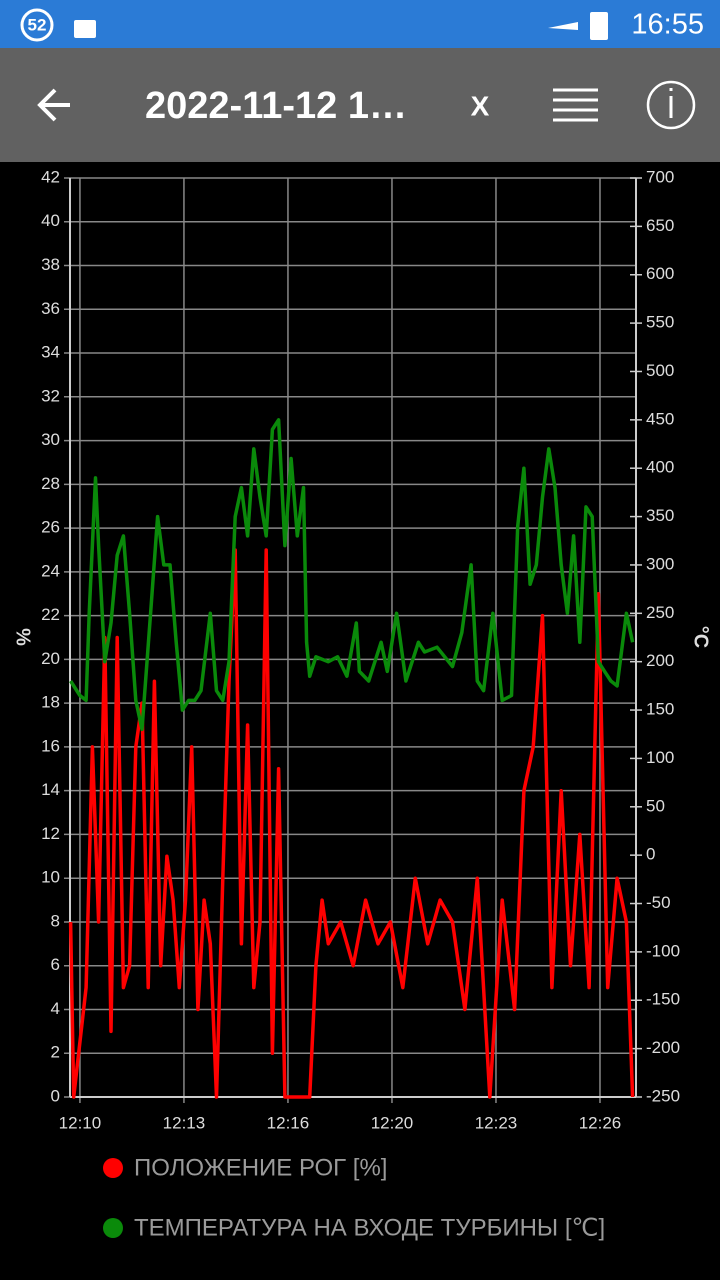  What do you see at coordinates (655, 805) in the screenshot?
I see `y2-tick-label: 50` at bounding box center [655, 805].